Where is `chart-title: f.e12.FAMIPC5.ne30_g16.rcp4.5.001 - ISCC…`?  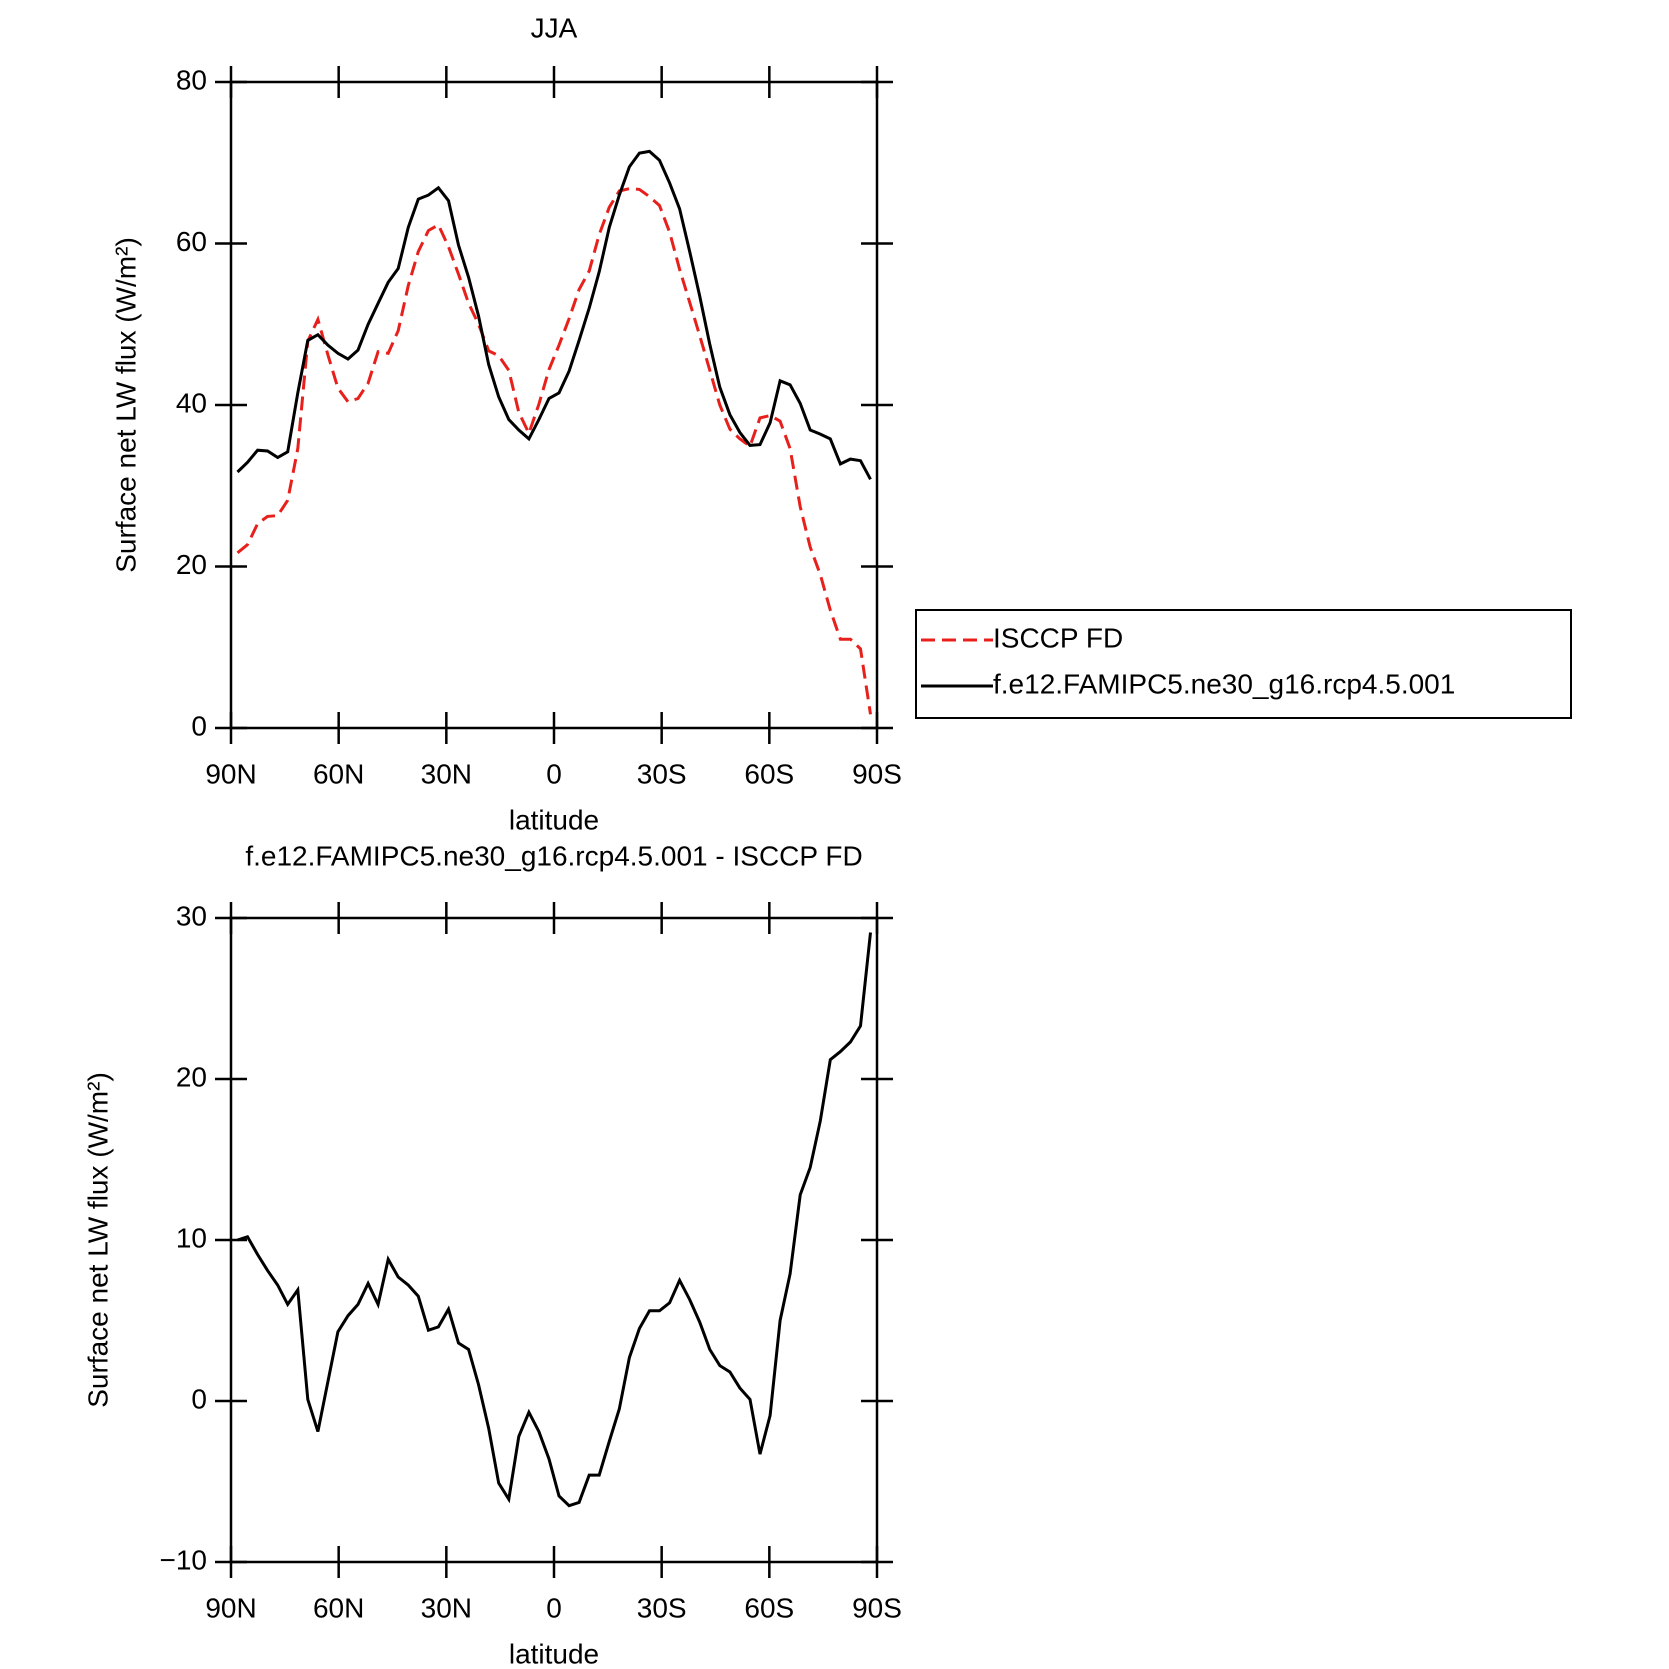 chart-title: f.e12.FAMIPC5.ne30_g16.rcp4.5.001 - ISCC… is located at coordinates (553, 855).